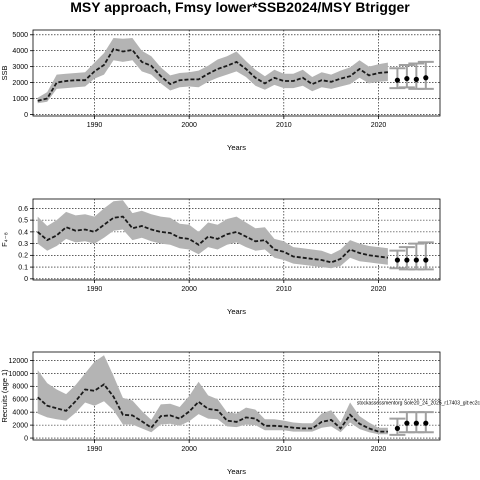 This screenshot has height=480, width=480. What do you see at coordinates (20, 99) in the screenshot?
I see `y-tick-label: 1000` at bounding box center [20, 99].